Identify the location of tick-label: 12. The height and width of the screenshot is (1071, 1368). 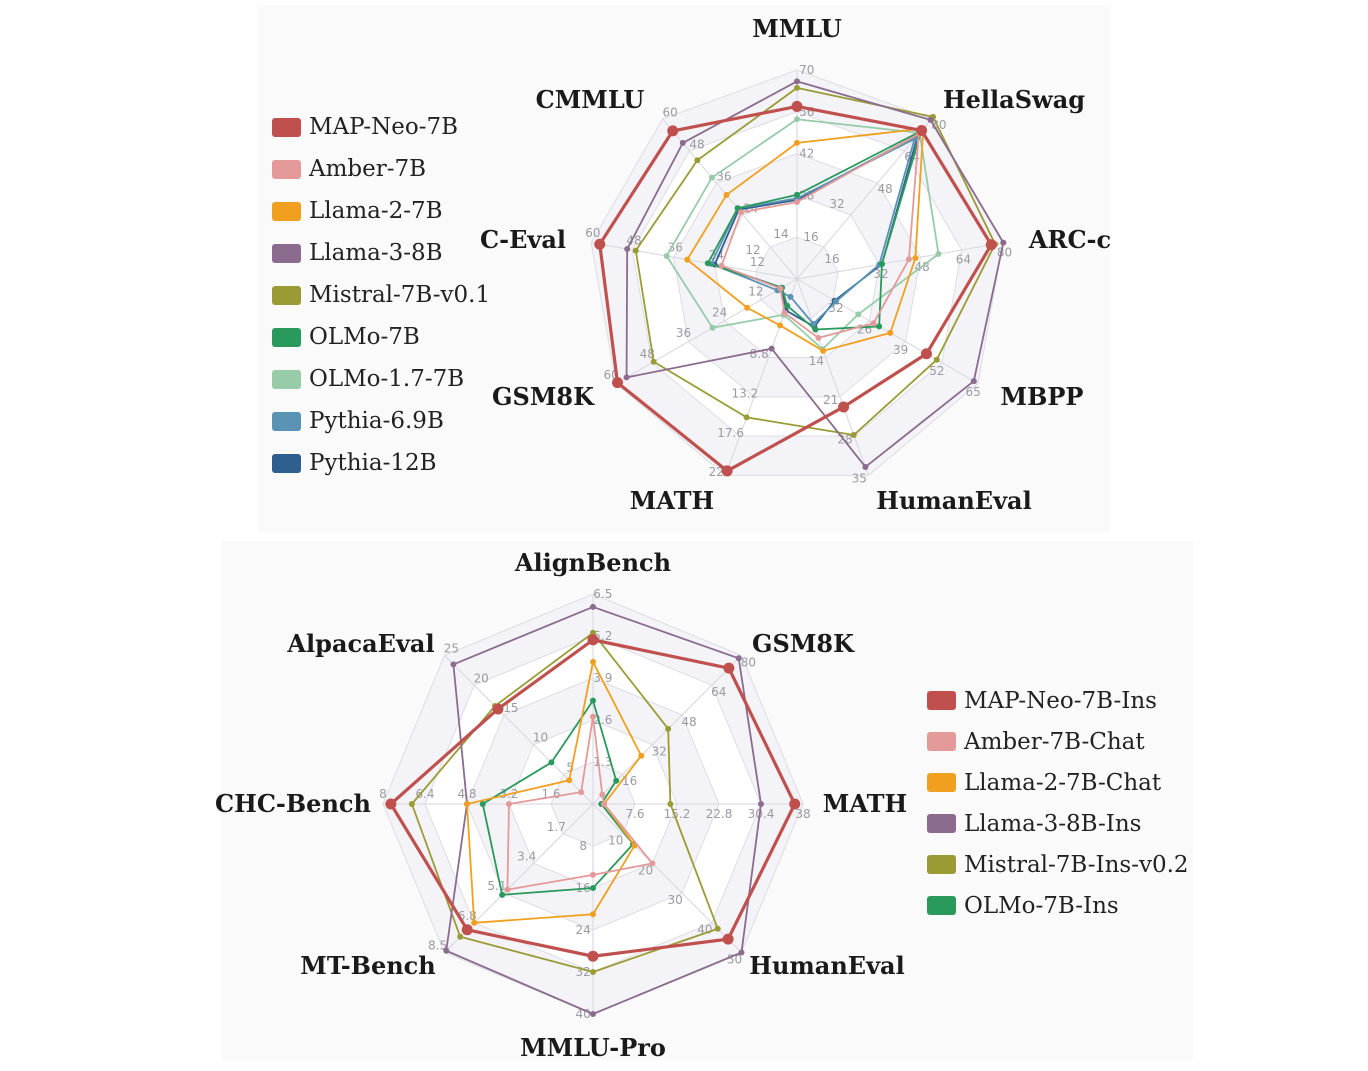
(755, 291).